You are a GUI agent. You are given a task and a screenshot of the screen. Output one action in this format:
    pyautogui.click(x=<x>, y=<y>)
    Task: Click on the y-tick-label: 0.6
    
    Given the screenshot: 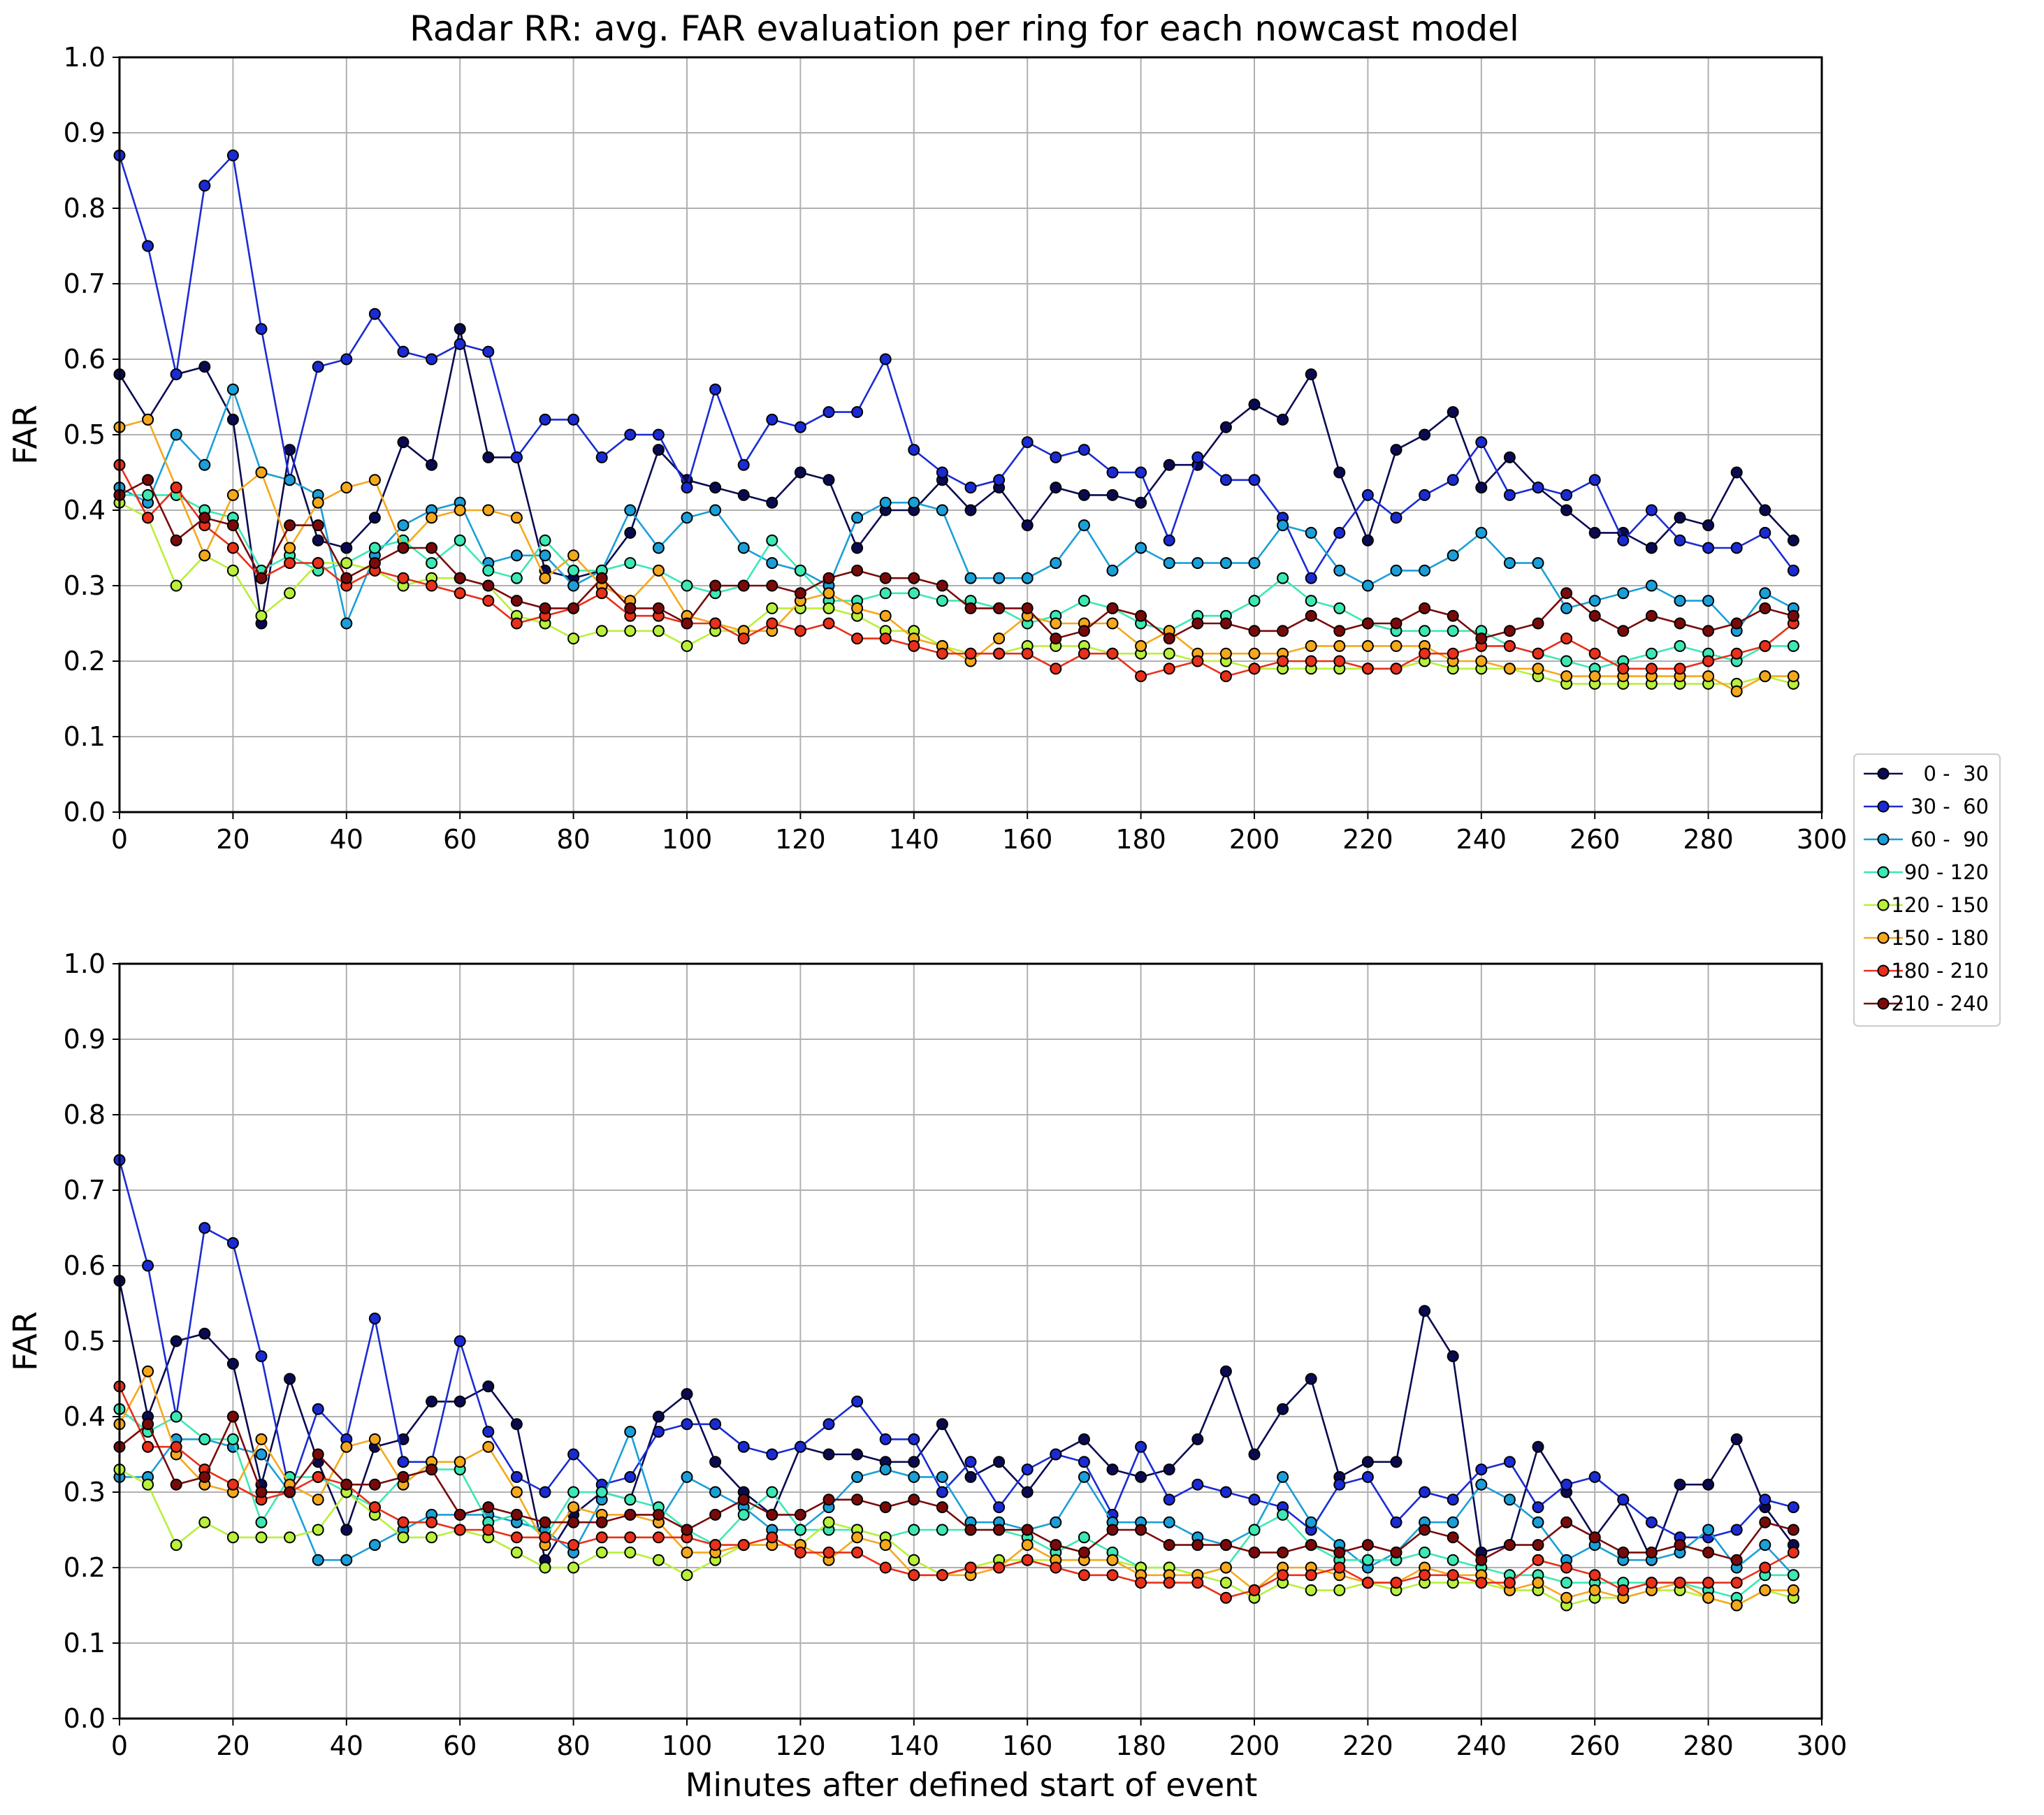 What is the action you would take?
    pyautogui.click(x=85, y=1265)
    